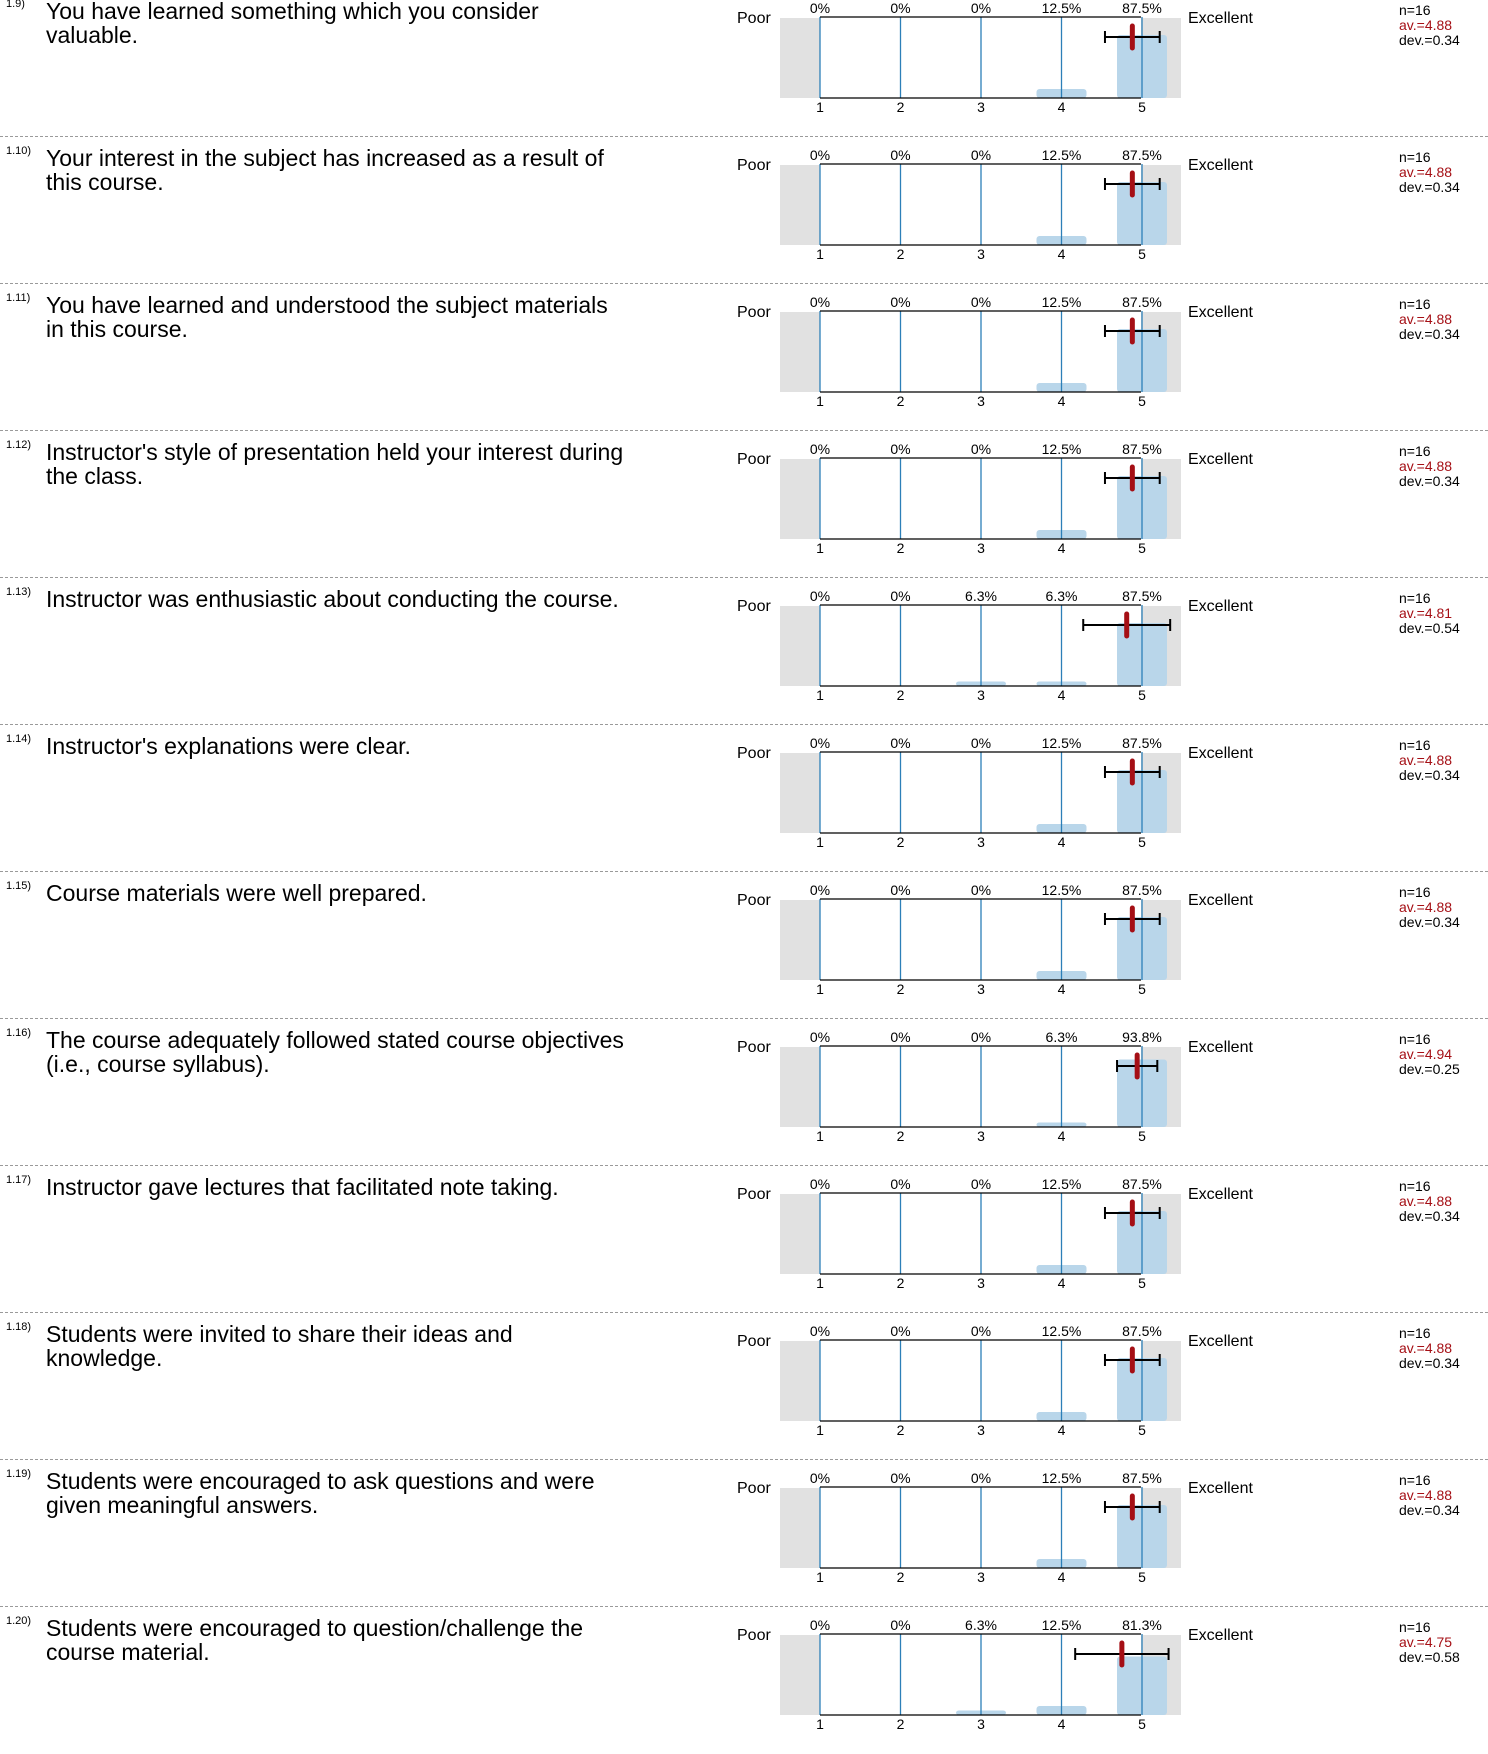 This screenshot has width=1488, height=1754. Describe the element at coordinates (980, 204) in the screenshot. I see `distribution-chart: 0% 0% 0% 12.5% 87.5% 1 2 3 4 5` at that location.